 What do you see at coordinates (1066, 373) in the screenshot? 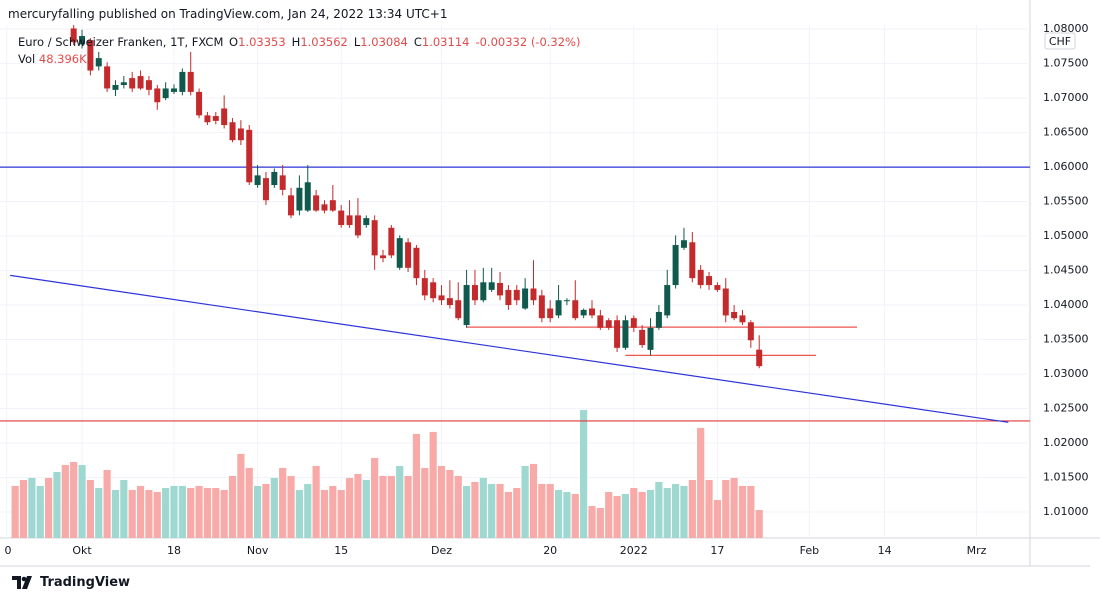
I see `y-tick-label: 1.03000` at bounding box center [1066, 373].